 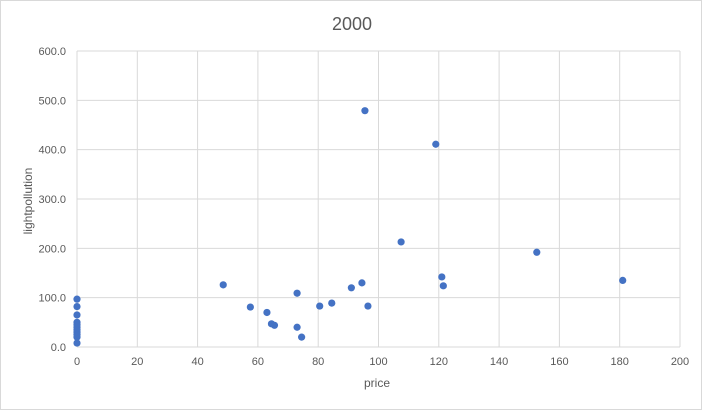 What do you see at coordinates (378, 362) in the screenshot?
I see `x-tick-label: 100` at bounding box center [378, 362].